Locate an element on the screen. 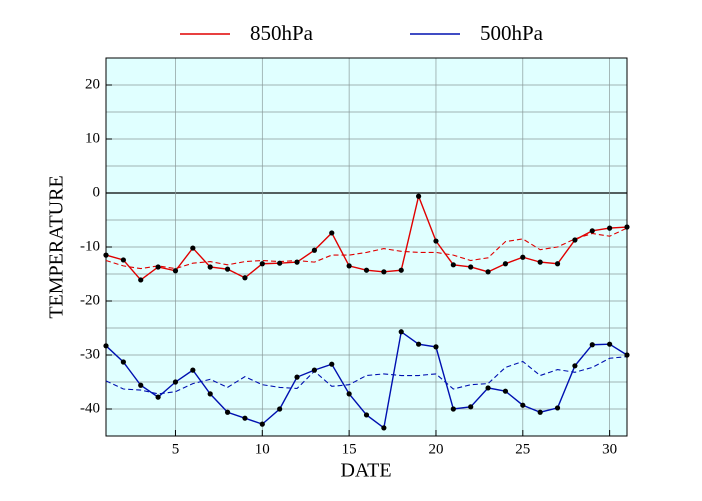 Image resolution: width=702 pixels, height=501 pixels. y-tick-label: 10 is located at coordinates (92, 138).